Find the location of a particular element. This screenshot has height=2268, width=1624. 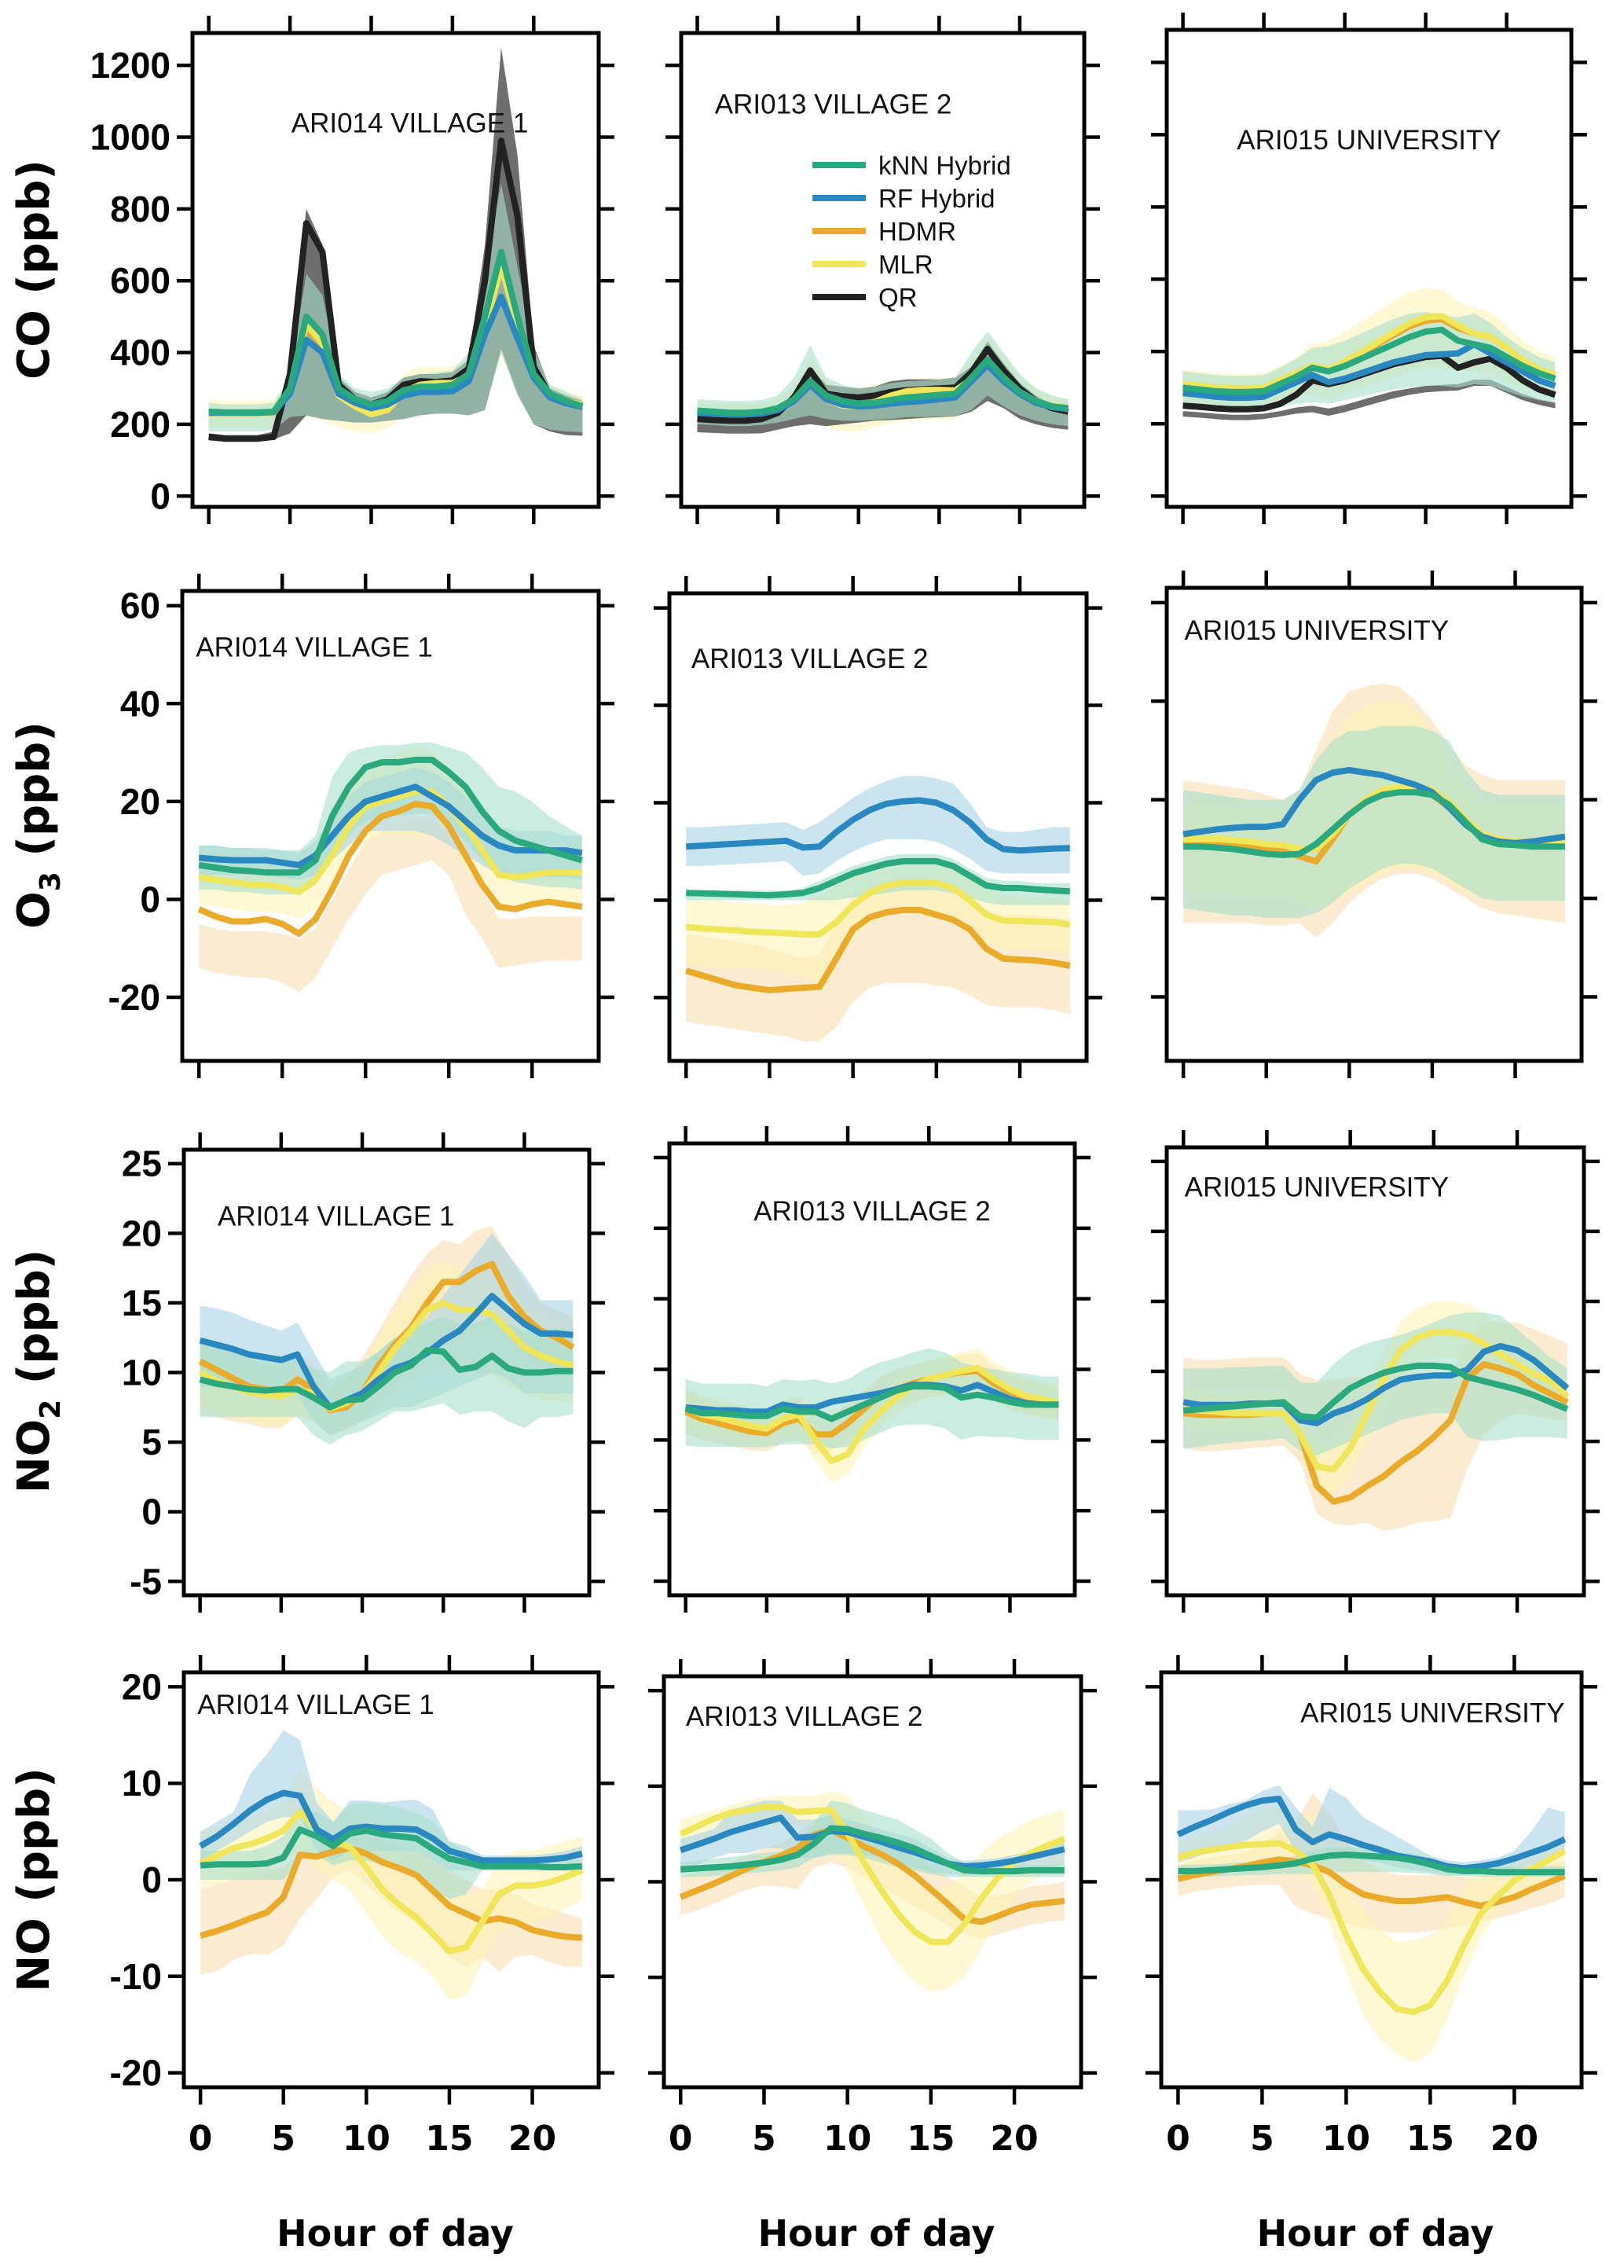

panel-no2-2: ARI013 VILLAGE 2 is located at coordinates (873, 1369).